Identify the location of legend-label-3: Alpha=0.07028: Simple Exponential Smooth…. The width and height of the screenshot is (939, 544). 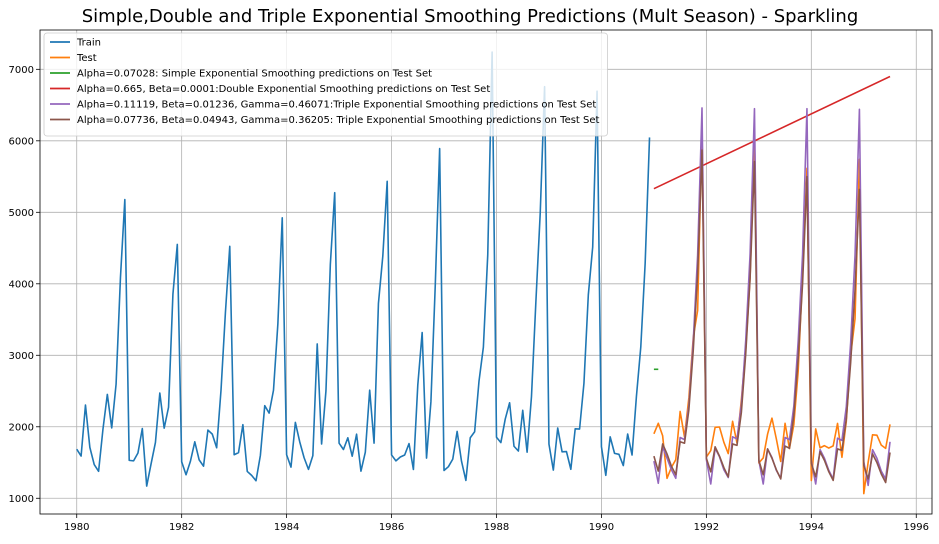
(254, 74).